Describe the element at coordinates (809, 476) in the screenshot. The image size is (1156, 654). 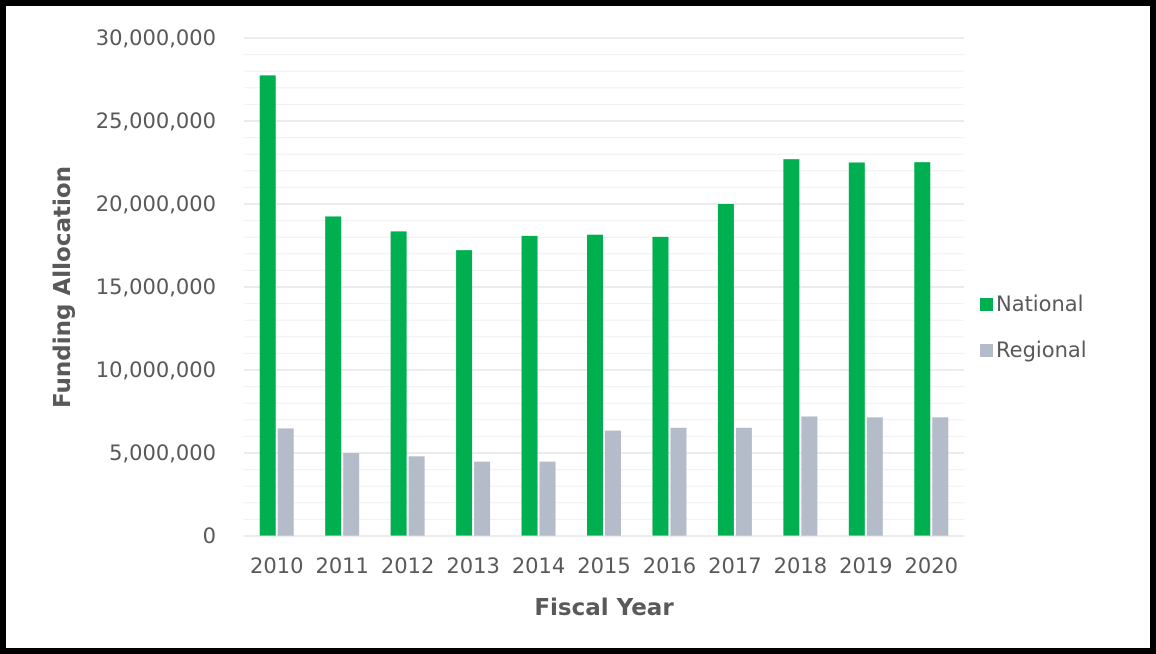
I see `bar-regional-2018` at that location.